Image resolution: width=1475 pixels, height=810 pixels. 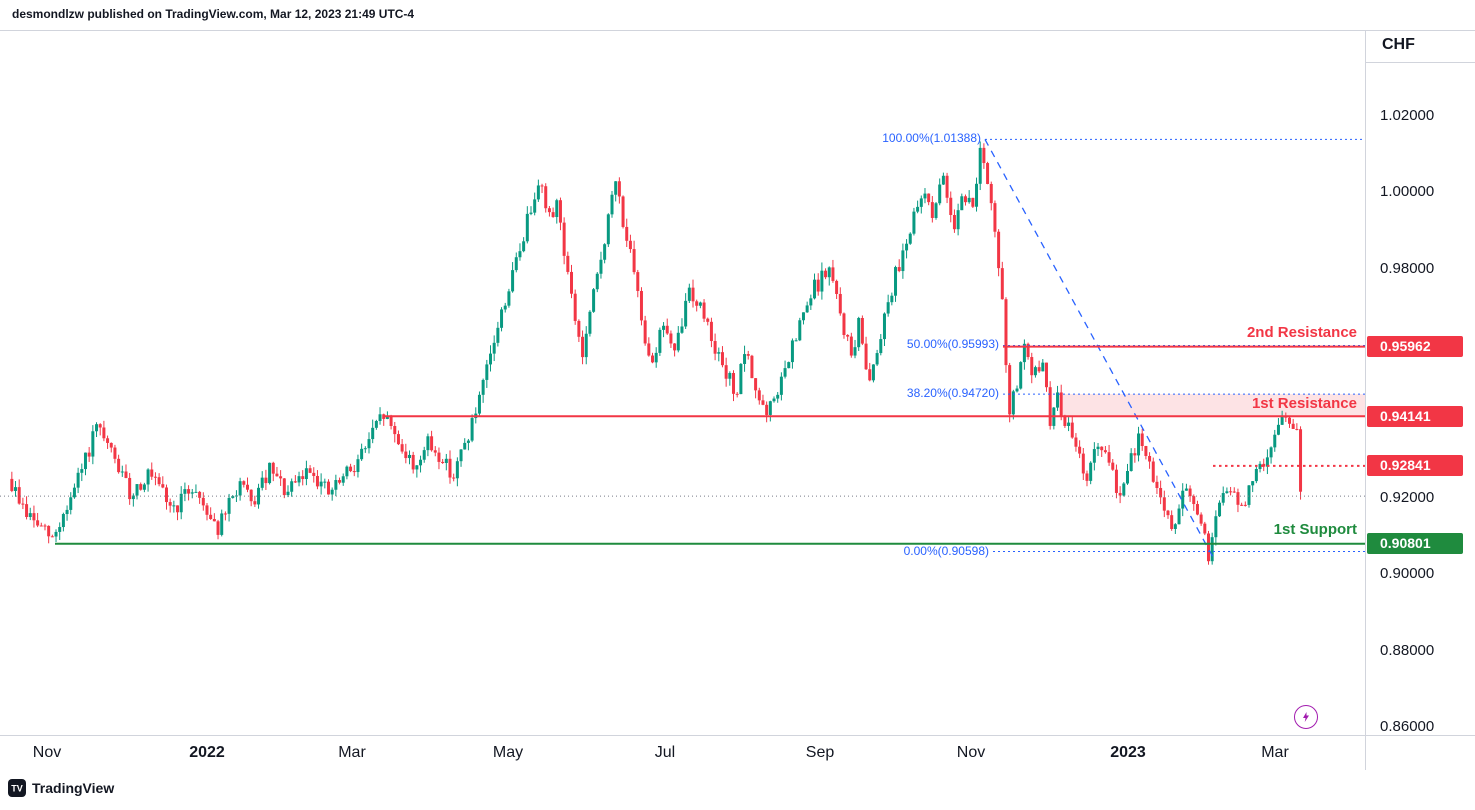 I want to click on price-axis-label: 0.88000, so click(x=1407, y=650).